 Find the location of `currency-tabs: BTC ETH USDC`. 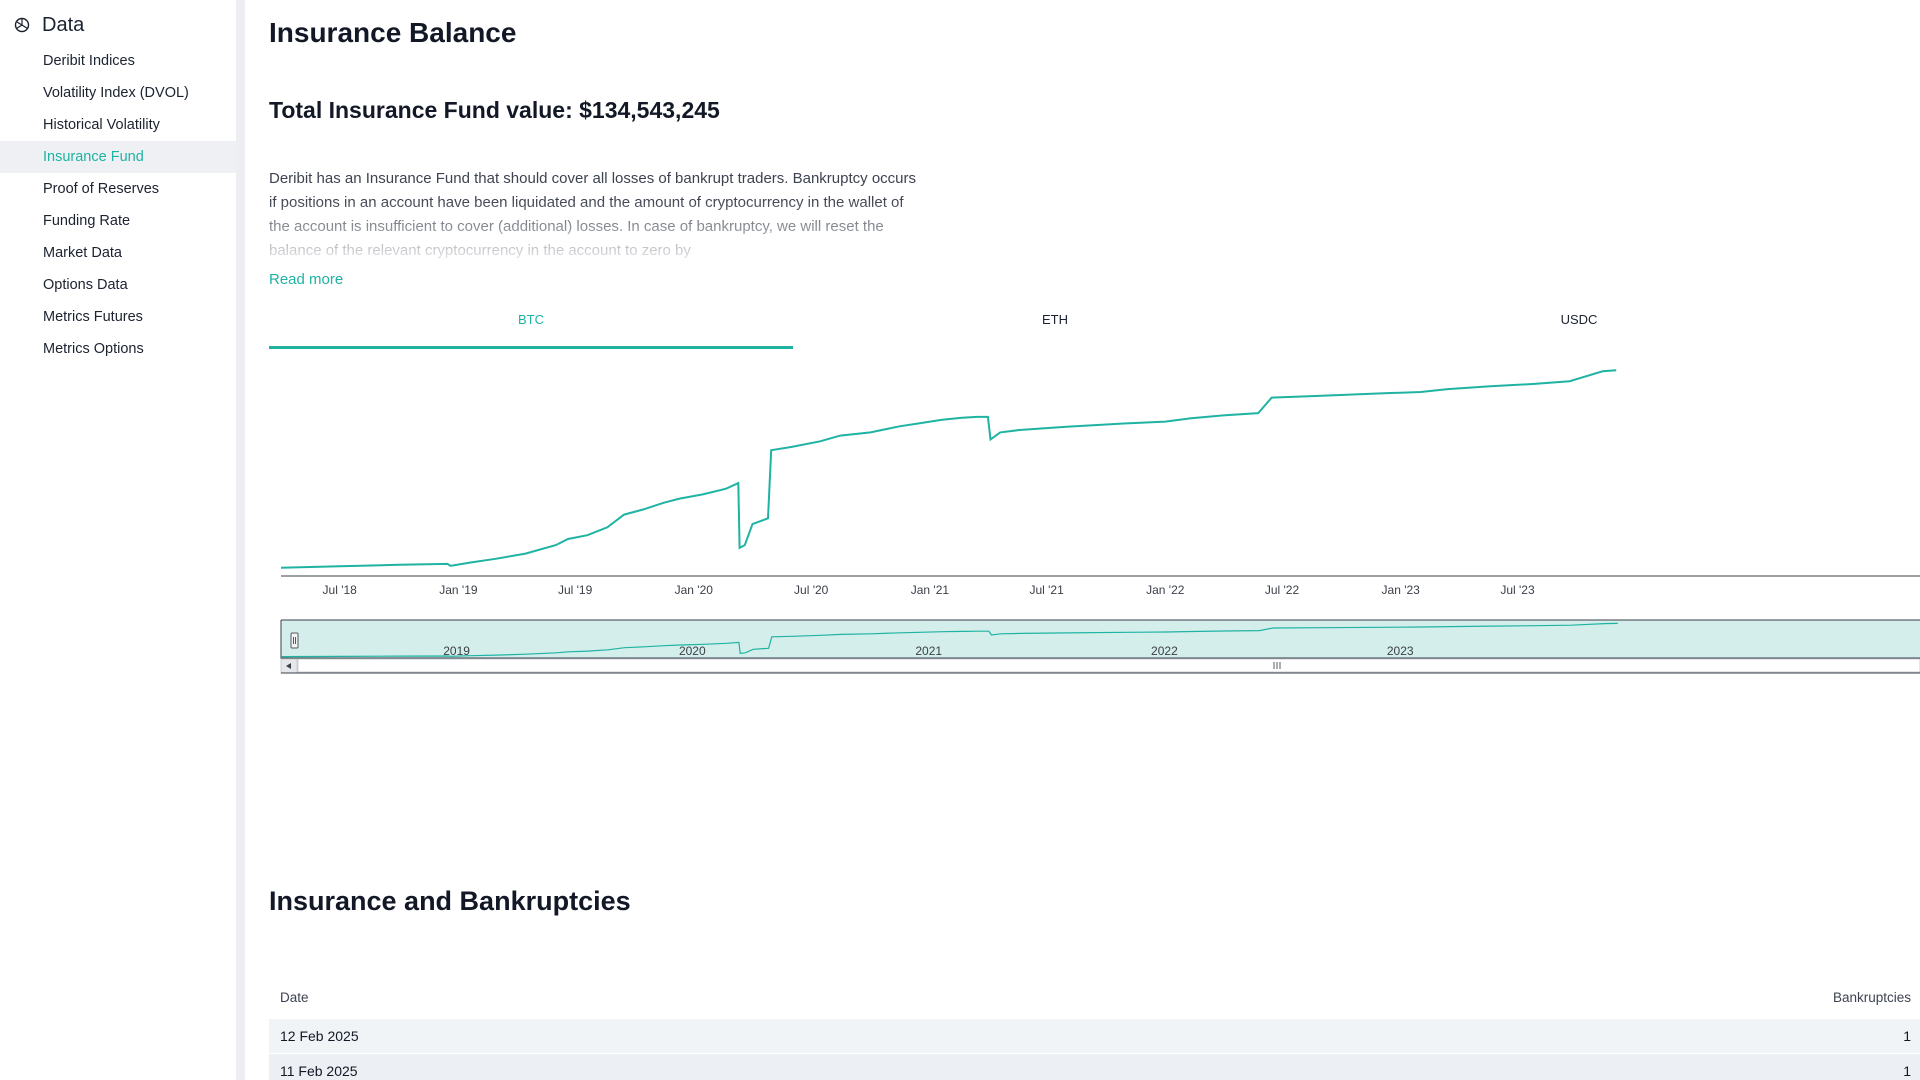

currency-tabs: BTC ETH USDC is located at coordinates (1055, 327).